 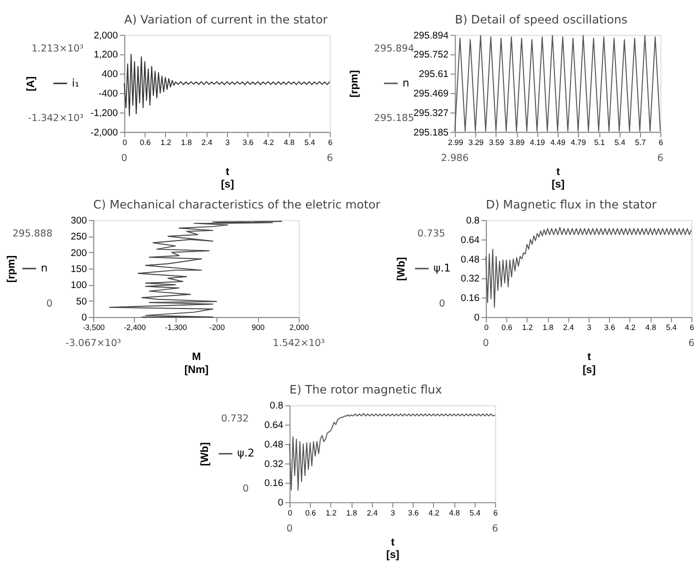 I want to click on y-tick-label: 295.61, so click(x=433, y=74).